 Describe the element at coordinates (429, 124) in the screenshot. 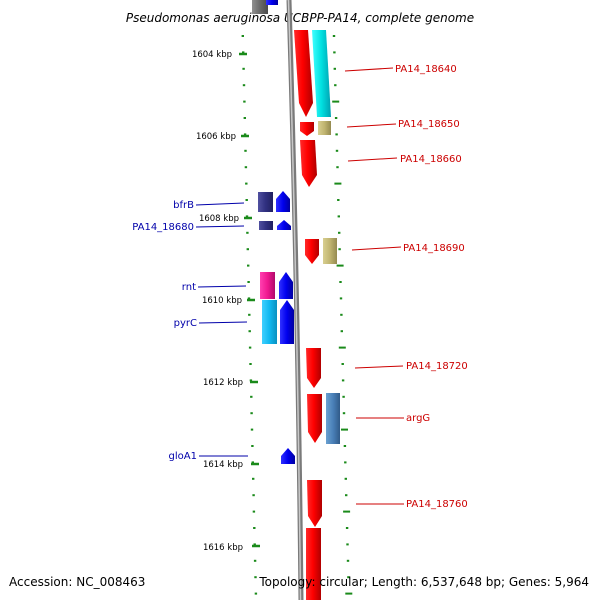

I see `gene-label-pa14-18650: PA14_18650` at that location.